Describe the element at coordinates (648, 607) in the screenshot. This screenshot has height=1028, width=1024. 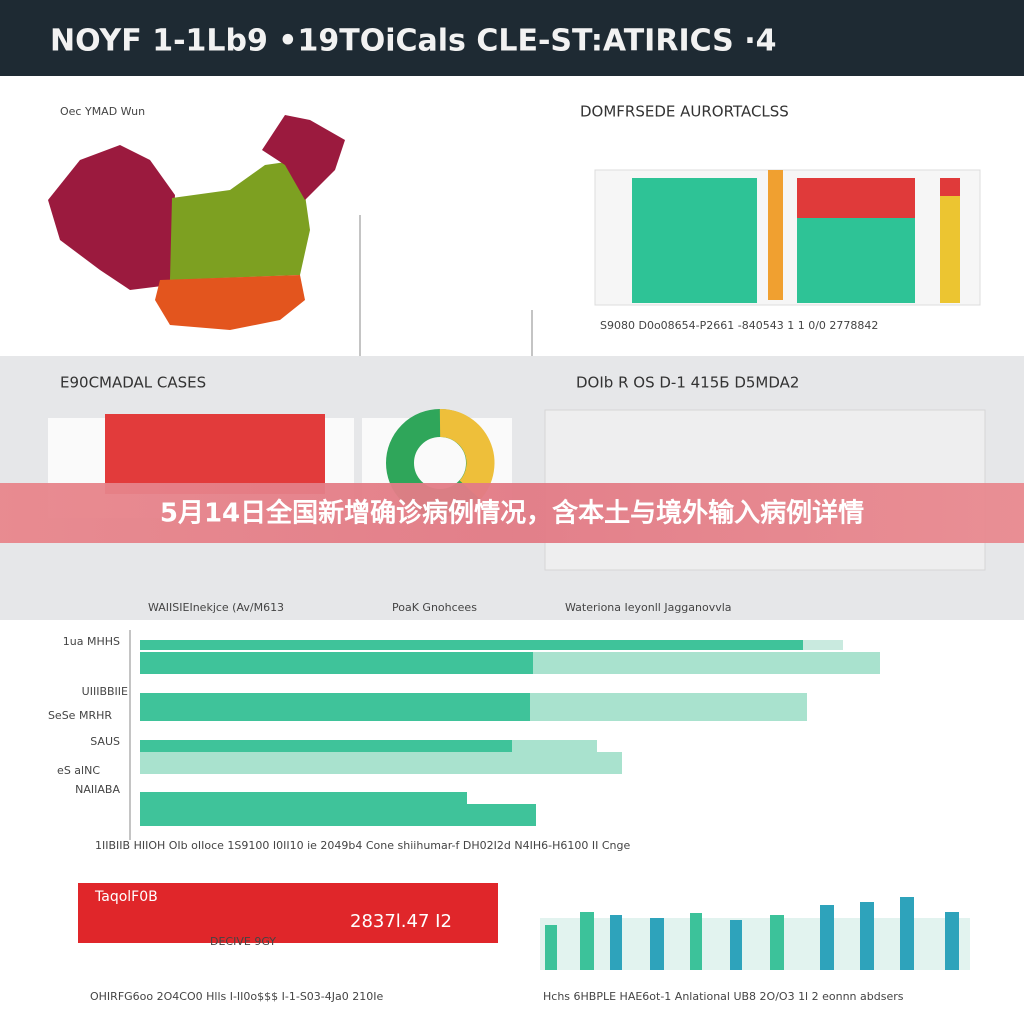
I see `bars-title: Wateriona Ieyonll Jagganovvla` at that location.